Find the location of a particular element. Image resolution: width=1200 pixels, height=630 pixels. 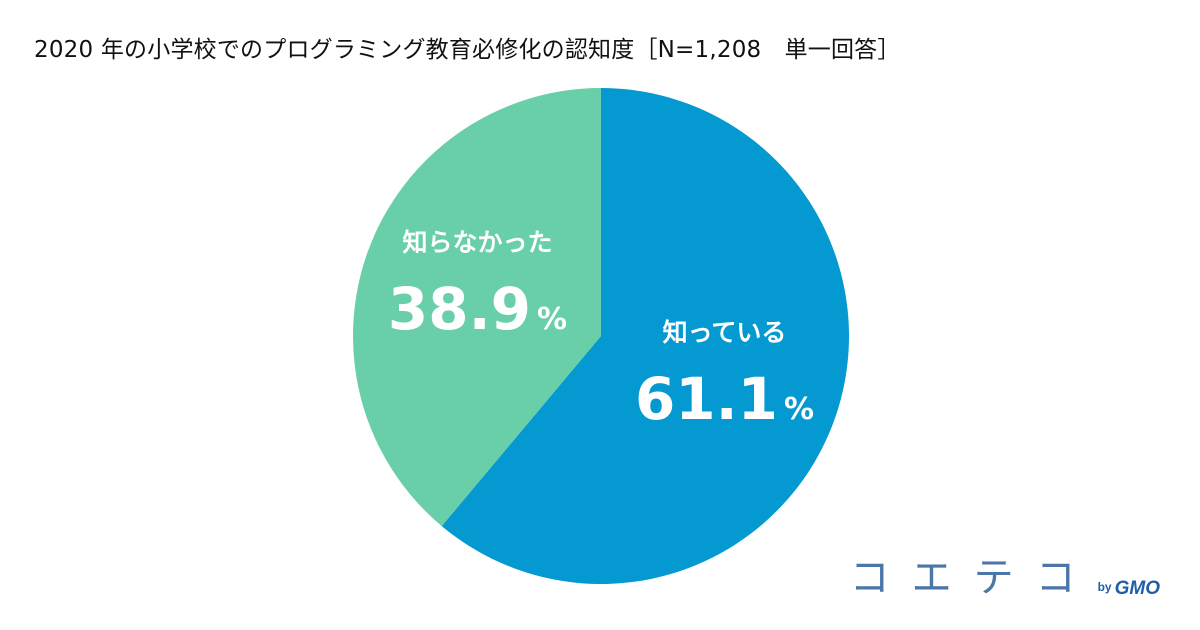

brand-logo: コエテコ by GMO is located at coordinates (1005, 578).